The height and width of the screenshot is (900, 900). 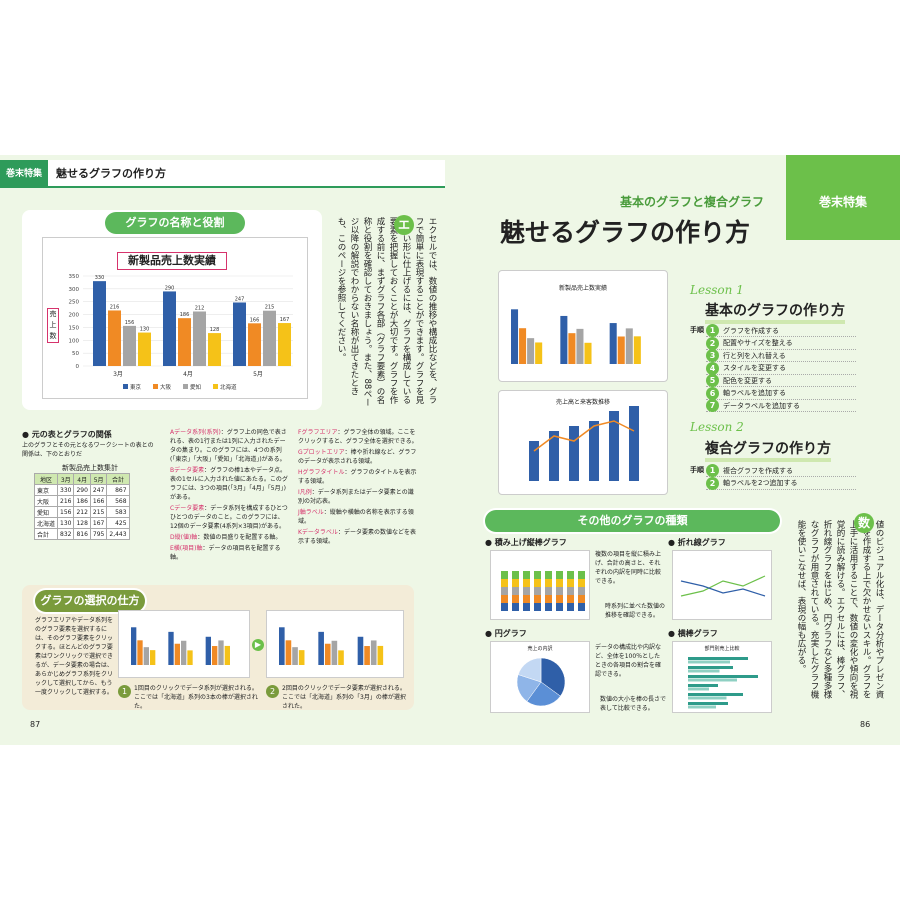 What do you see at coordinates (145, 330) in the screenshot?
I see `data-label: 130` at bounding box center [145, 330].